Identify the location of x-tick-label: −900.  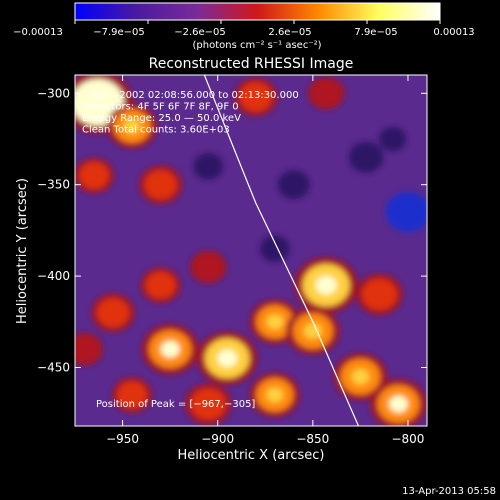
(217, 439).